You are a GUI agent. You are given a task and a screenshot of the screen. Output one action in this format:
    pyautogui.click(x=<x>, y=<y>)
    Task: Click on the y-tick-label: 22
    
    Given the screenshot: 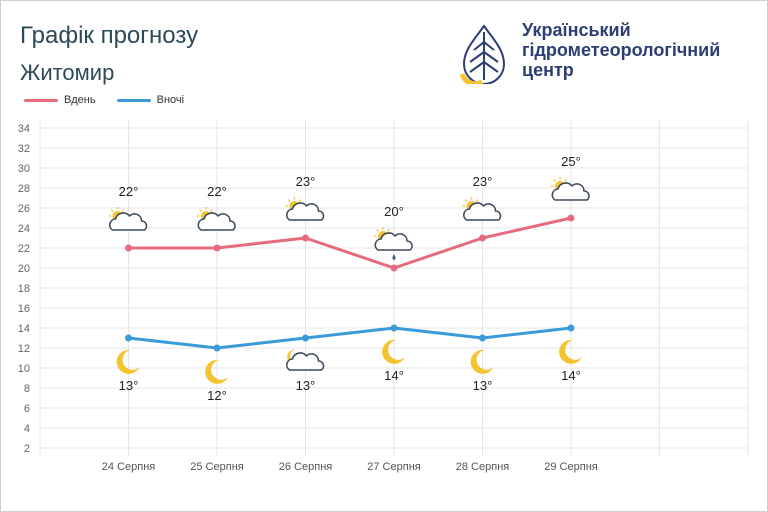 What is the action you would take?
    pyautogui.click(x=24, y=249)
    